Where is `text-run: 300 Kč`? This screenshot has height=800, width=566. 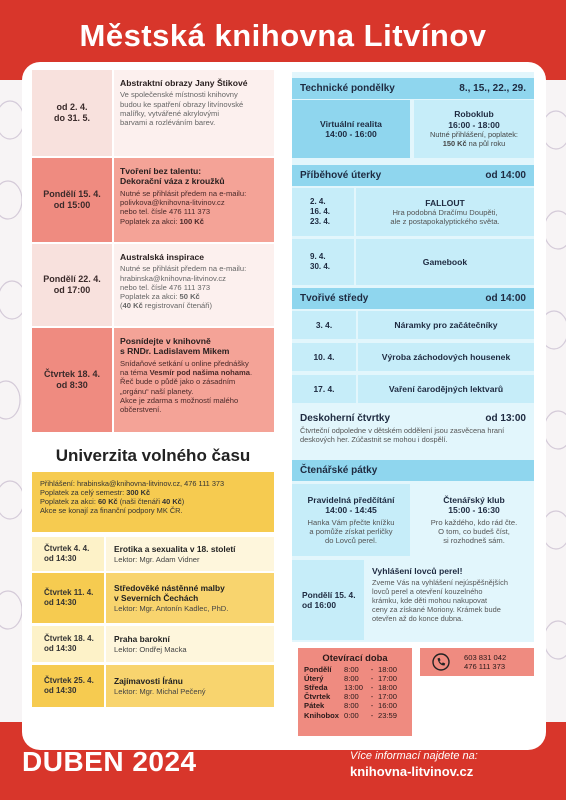
text-run: 300 Kč is located at coordinates (138, 493).